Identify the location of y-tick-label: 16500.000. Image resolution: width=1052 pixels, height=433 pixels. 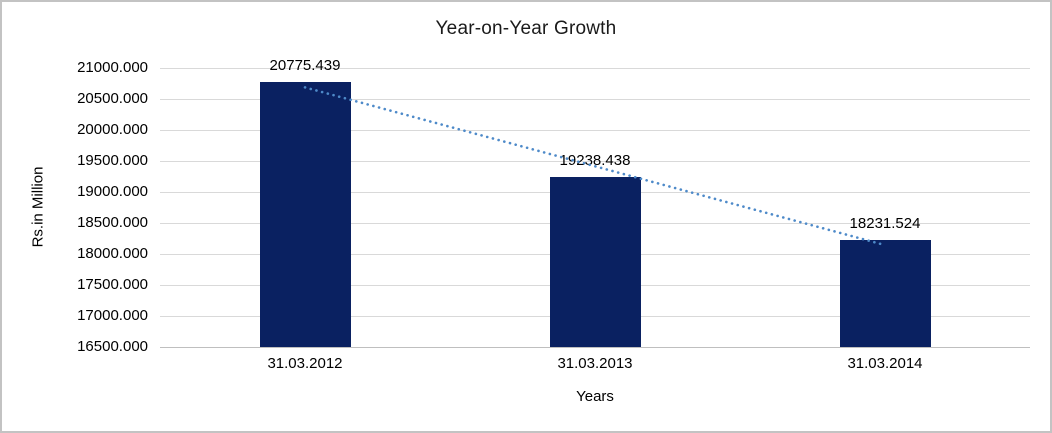
(112, 346).